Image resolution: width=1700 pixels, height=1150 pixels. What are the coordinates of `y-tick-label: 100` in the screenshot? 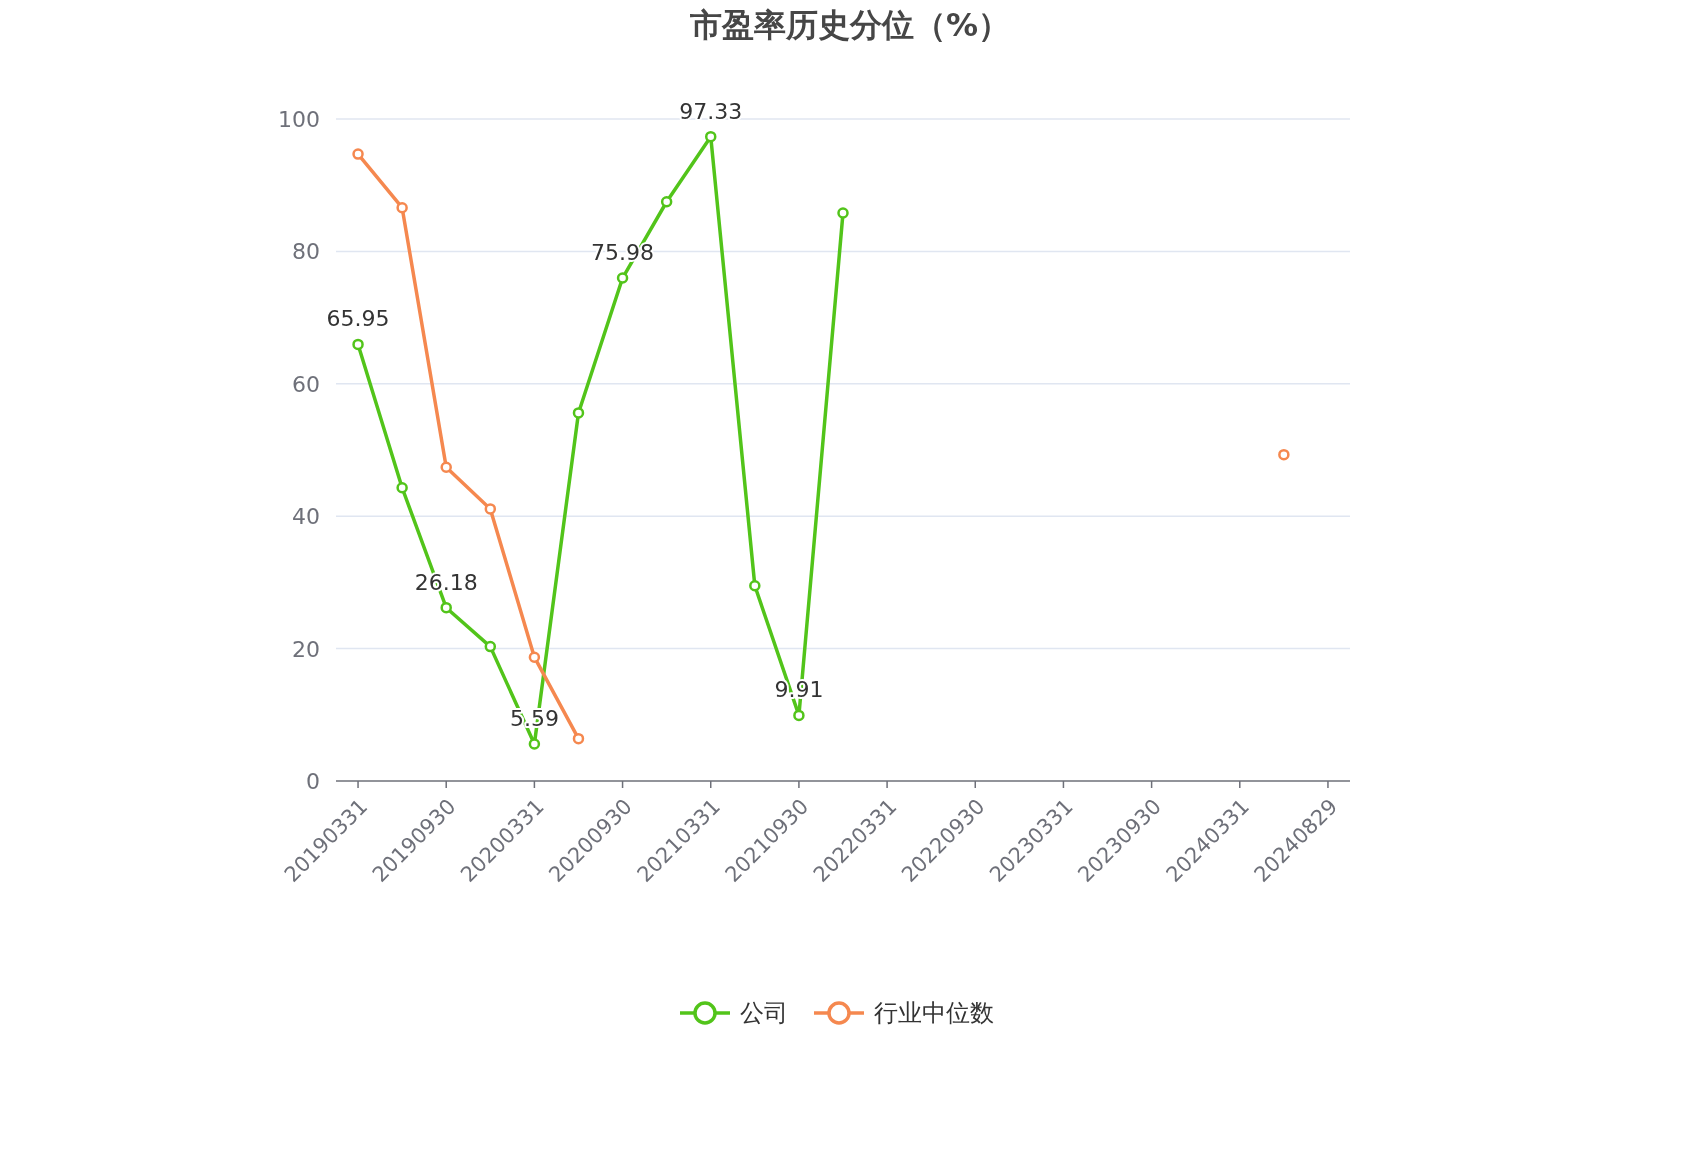 It's located at (299, 119).